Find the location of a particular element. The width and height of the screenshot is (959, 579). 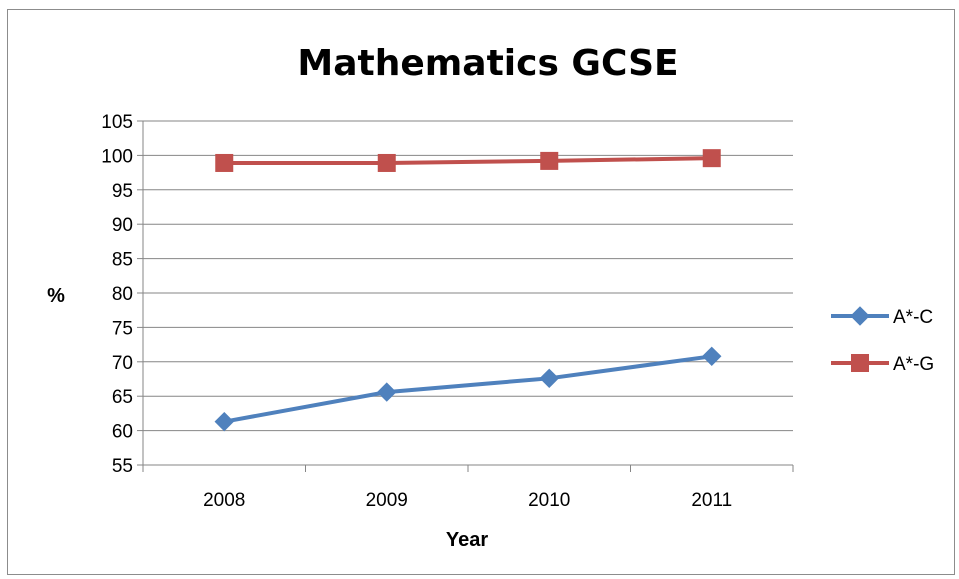

x-tick-label: 2010 is located at coordinates (549, 500).